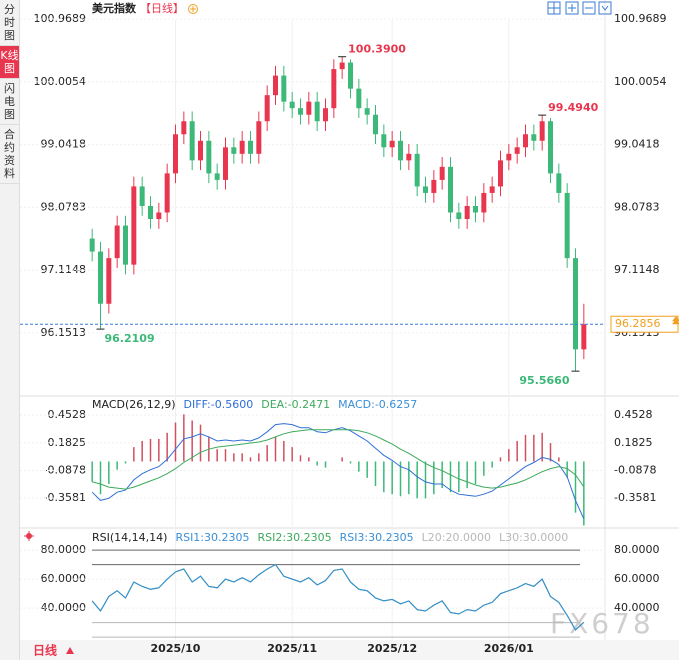  I want to click on y-tick-label: 0.4528, so click(67, 414).